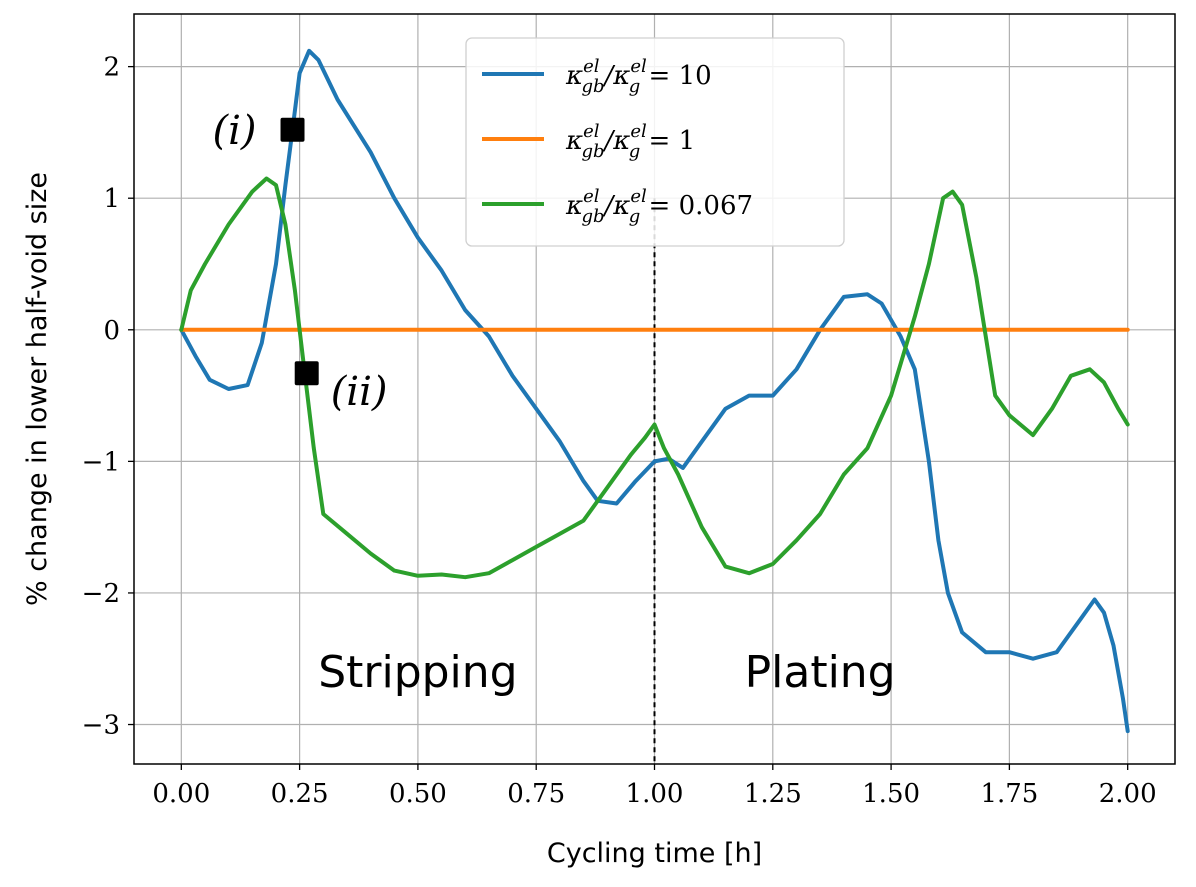  I want to click on legend-legend-value: = 0.067, so click(696, 206).